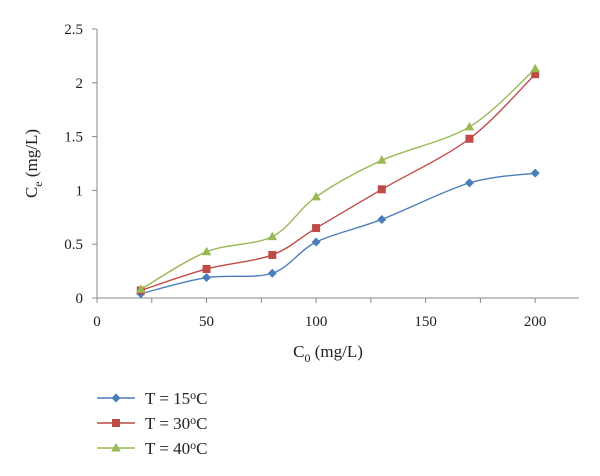 The image size is (600, 476). Describe the element at coordinates (80, 299) in the screenshot. I see `y-tick-label: 0` at that location.